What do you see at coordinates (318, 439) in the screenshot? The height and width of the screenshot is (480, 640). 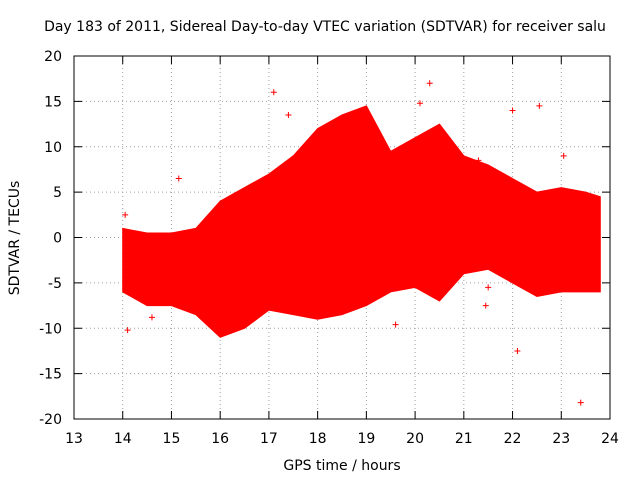 I see `x-tick-label: 18` at bounding box center [318, 439].